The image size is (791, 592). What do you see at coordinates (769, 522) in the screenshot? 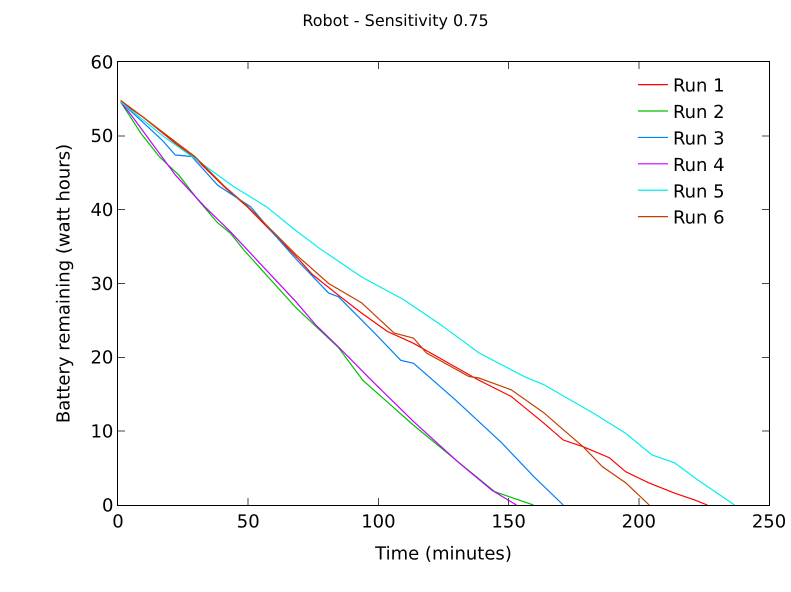
I see `x-tick-label: 250` at bounding box center [769, 522].